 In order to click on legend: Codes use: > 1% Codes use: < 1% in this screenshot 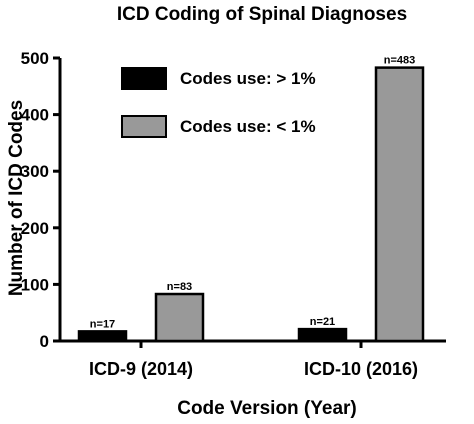, I will do `click(218, 102)`.